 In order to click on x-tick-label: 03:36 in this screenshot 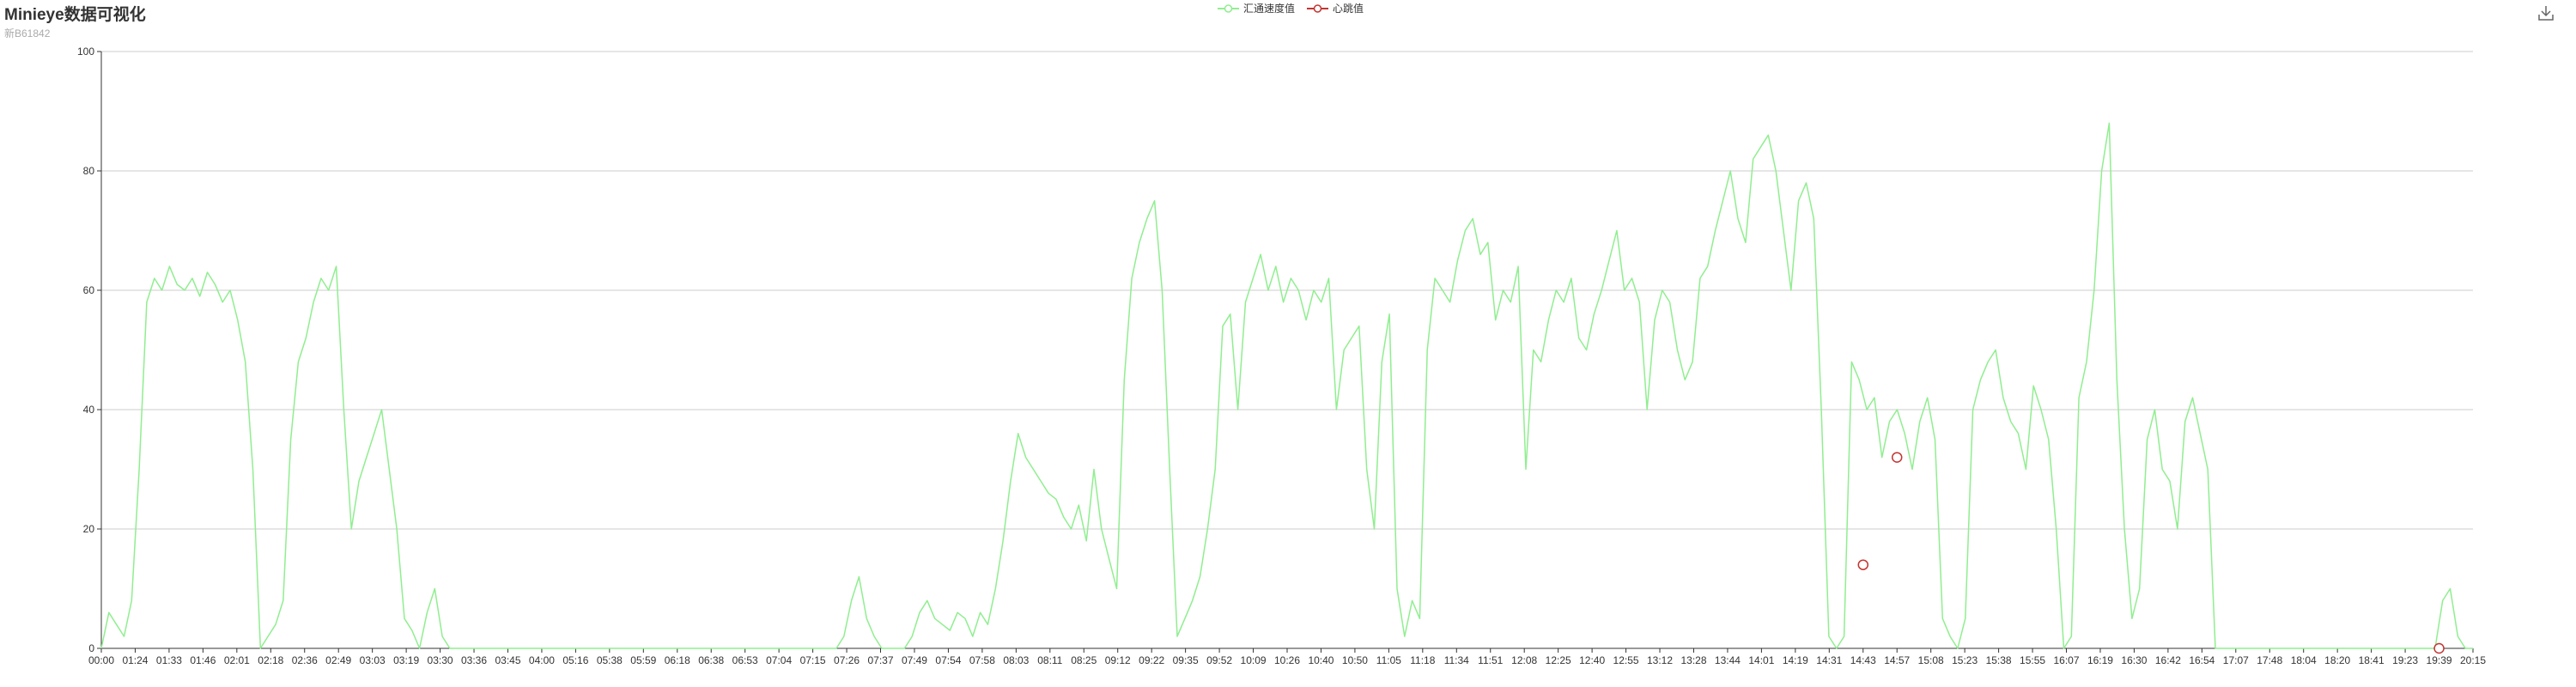, I will do `click(474, 660)`.